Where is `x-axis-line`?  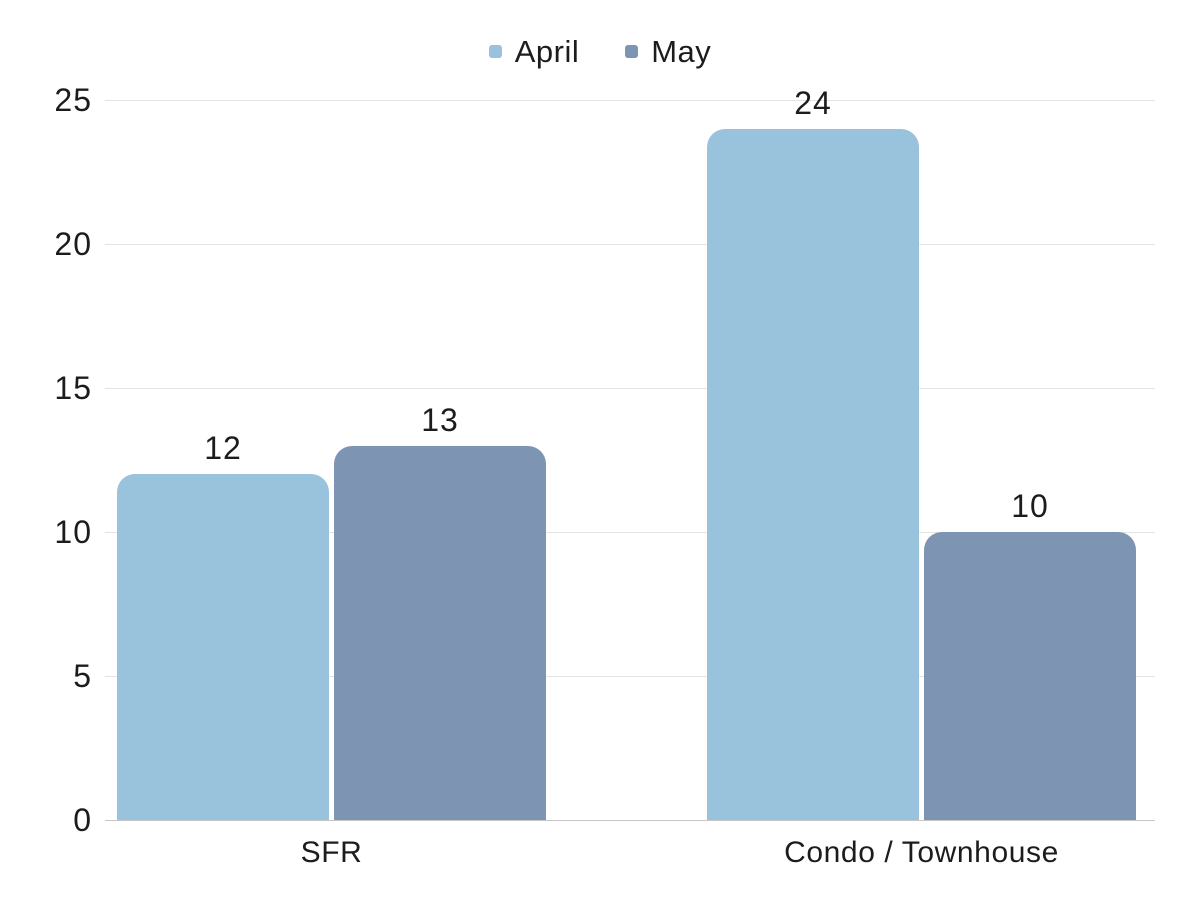
x-axis-line is located at coordinates (630, 820).